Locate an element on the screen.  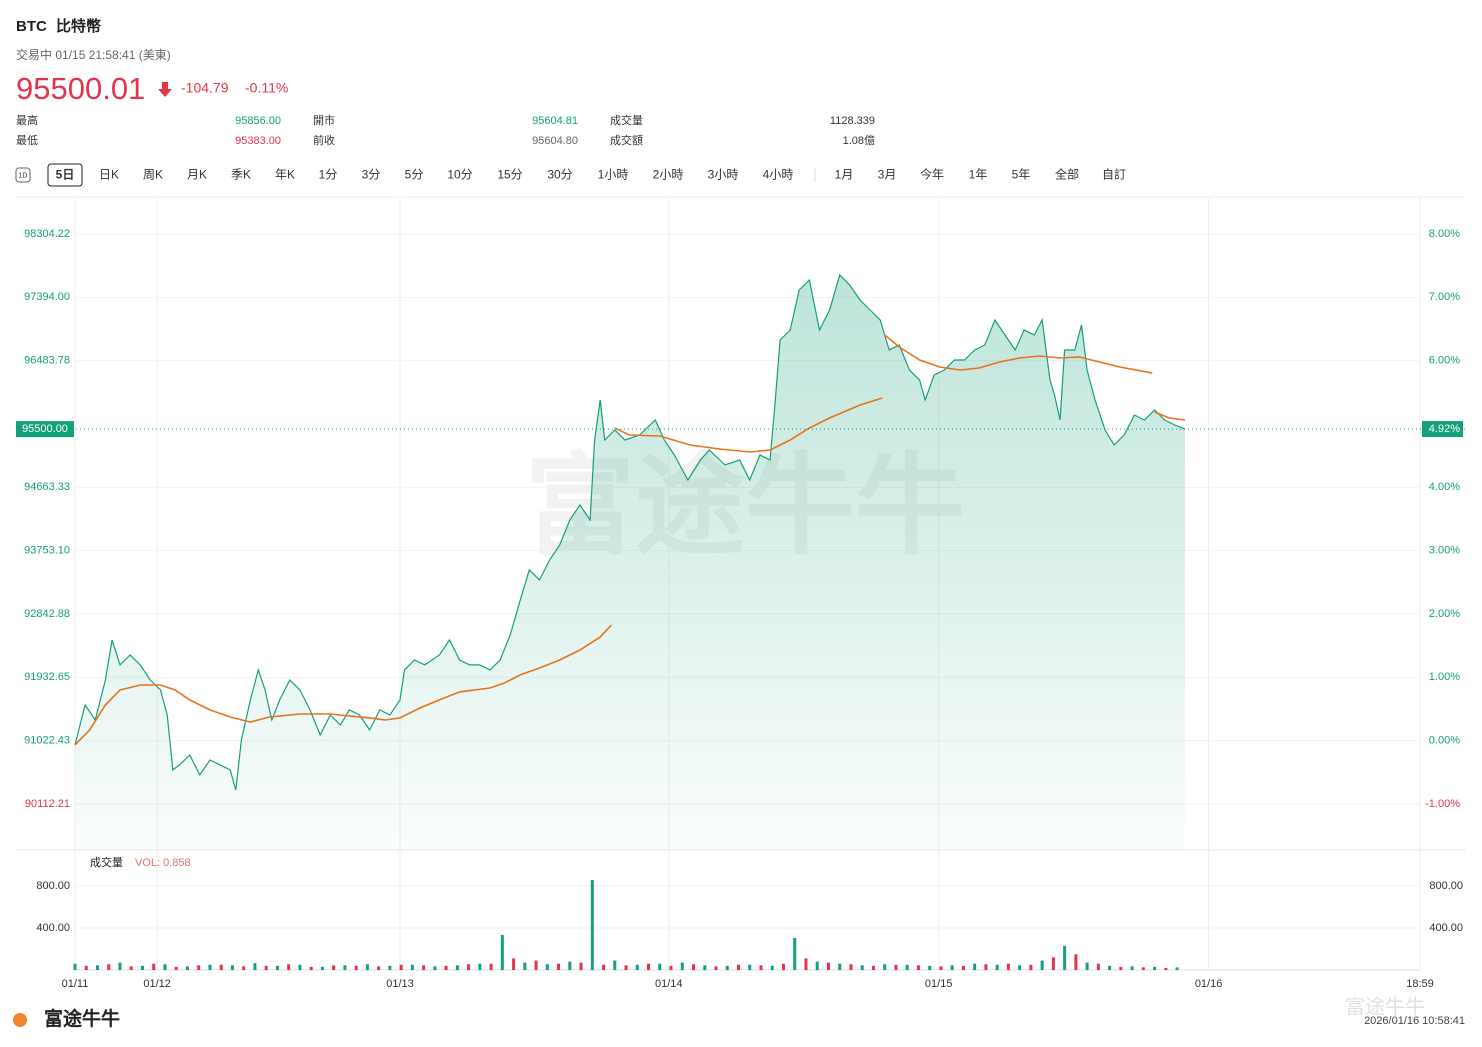
logo: 富途牛牛 is located at coordinates (82, 1018).